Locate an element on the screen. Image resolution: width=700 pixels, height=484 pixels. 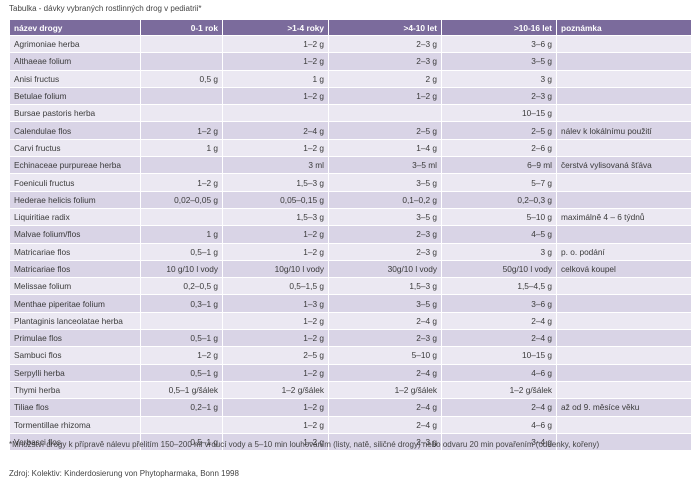
table-row: Agrimoniae herba 1–2 g 2–3 g 3–6 g is located at coordinates (350, 44).